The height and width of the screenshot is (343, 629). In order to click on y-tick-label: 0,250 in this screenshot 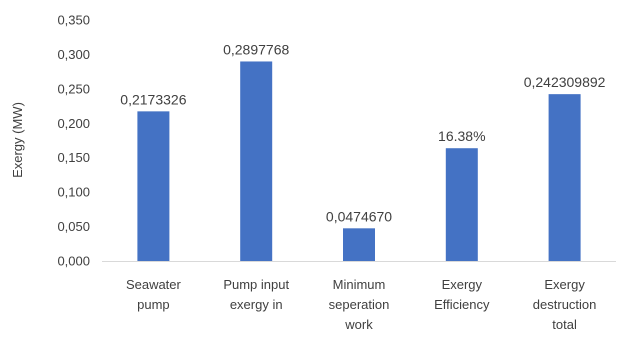, I will do `click(73, 88)`.